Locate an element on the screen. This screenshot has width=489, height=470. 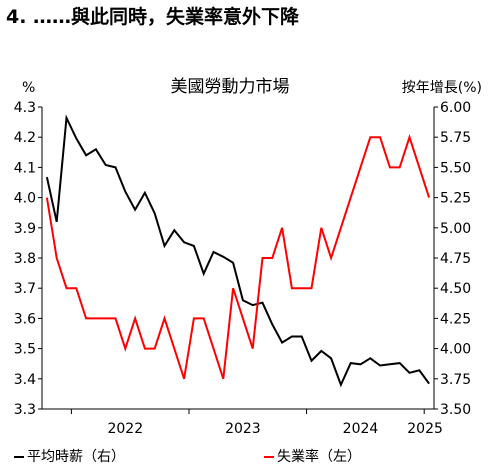
left-tick-label: 3.9 is located at coordinates (25, 229).